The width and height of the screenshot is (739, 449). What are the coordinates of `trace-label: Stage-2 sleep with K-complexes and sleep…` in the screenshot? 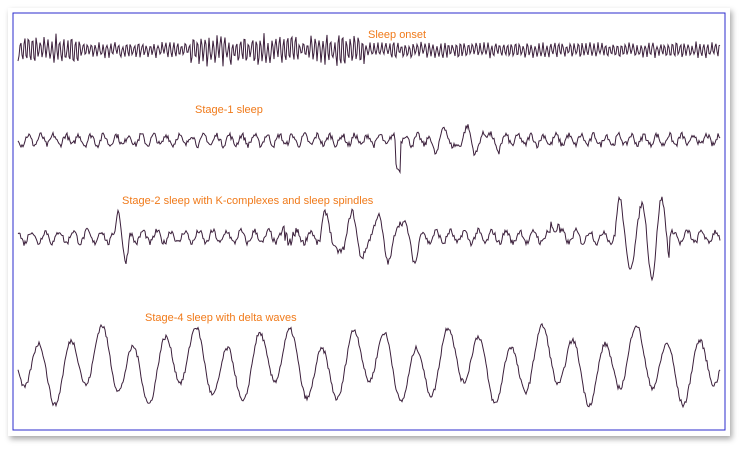 It's located at (248, 201).